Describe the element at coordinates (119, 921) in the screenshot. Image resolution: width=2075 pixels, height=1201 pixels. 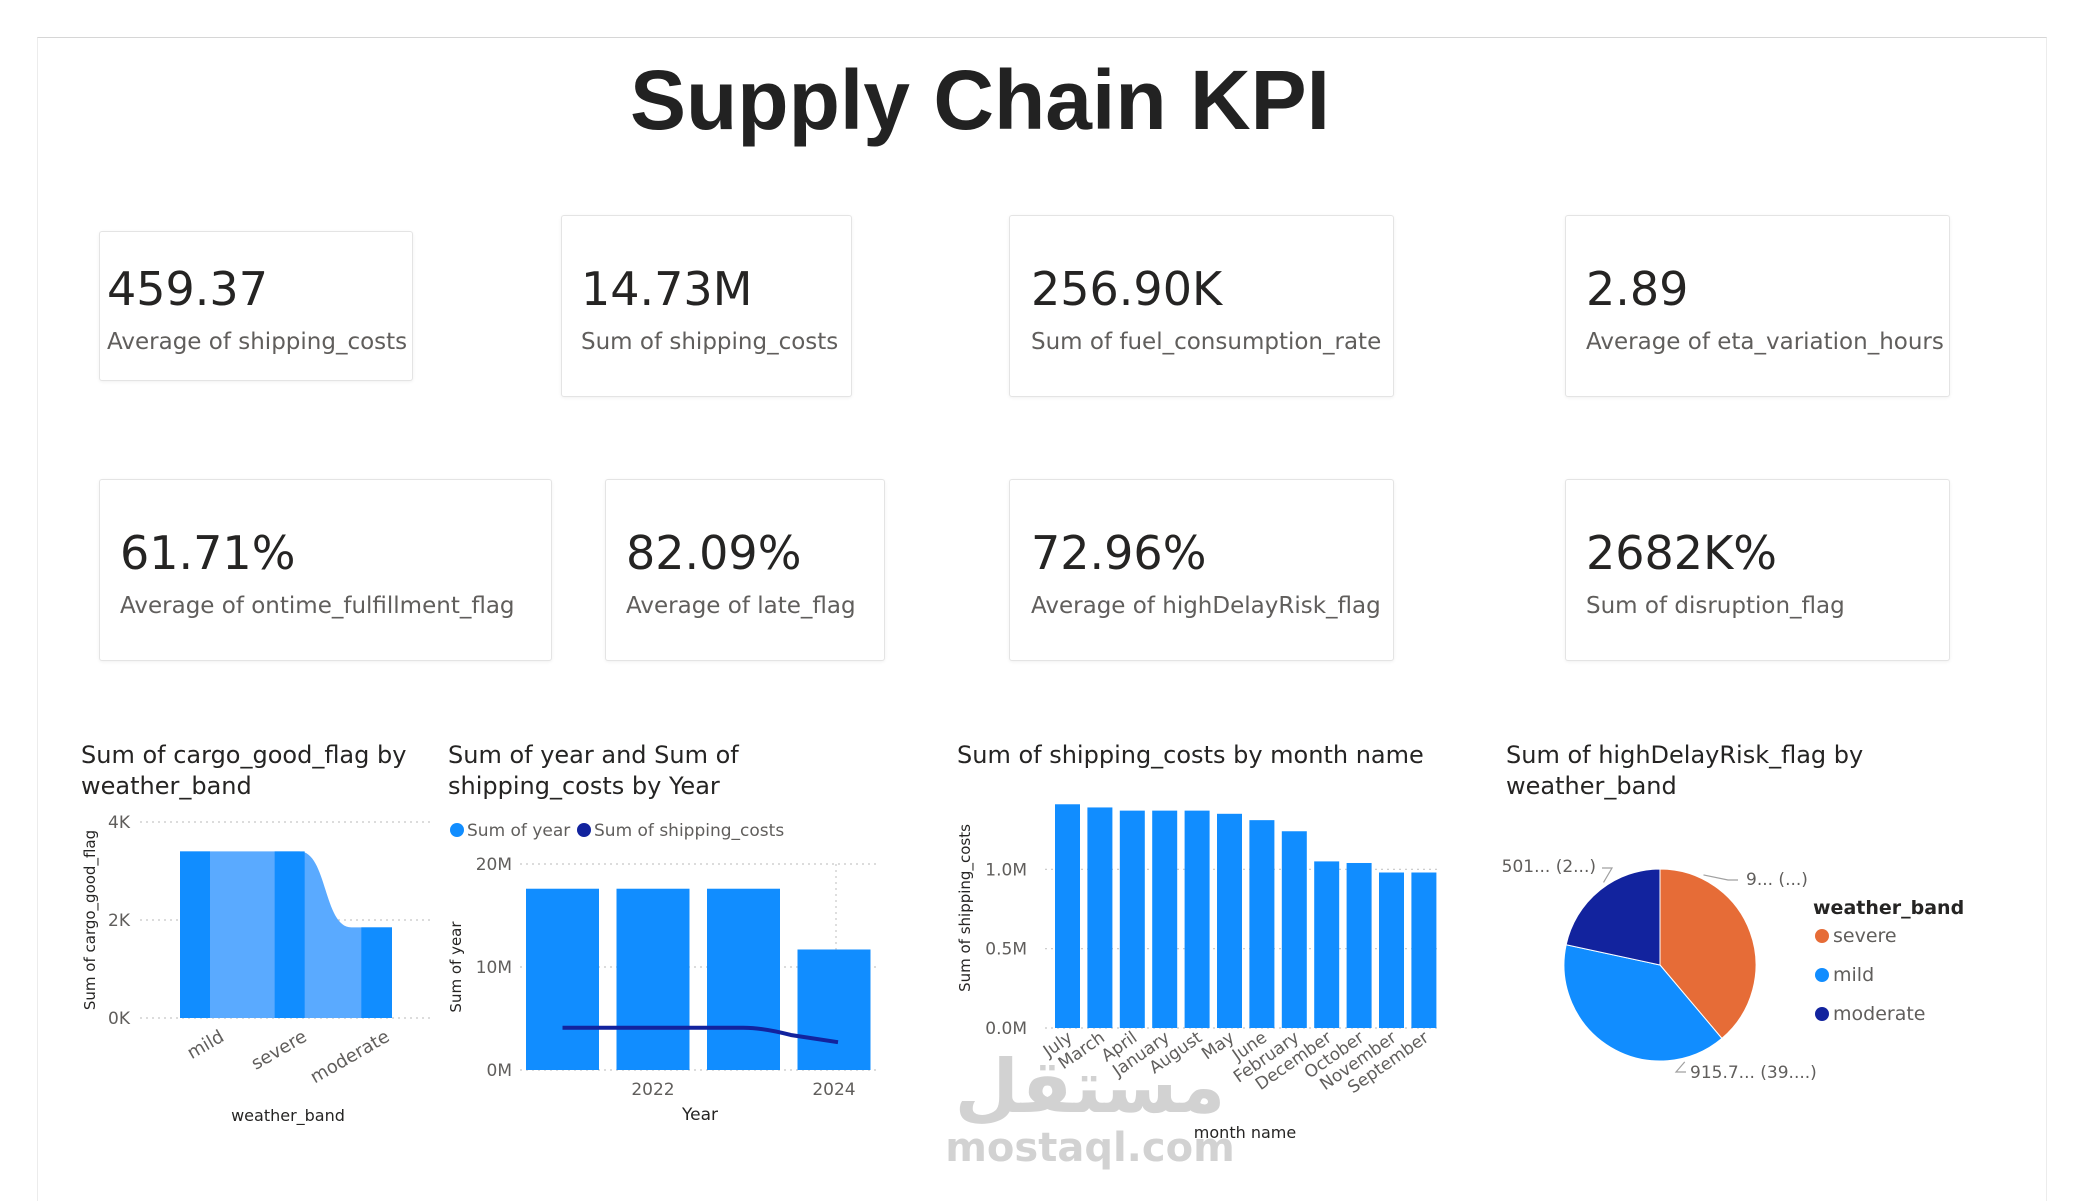
I see `c1-ytick-label: 2K` at that location.